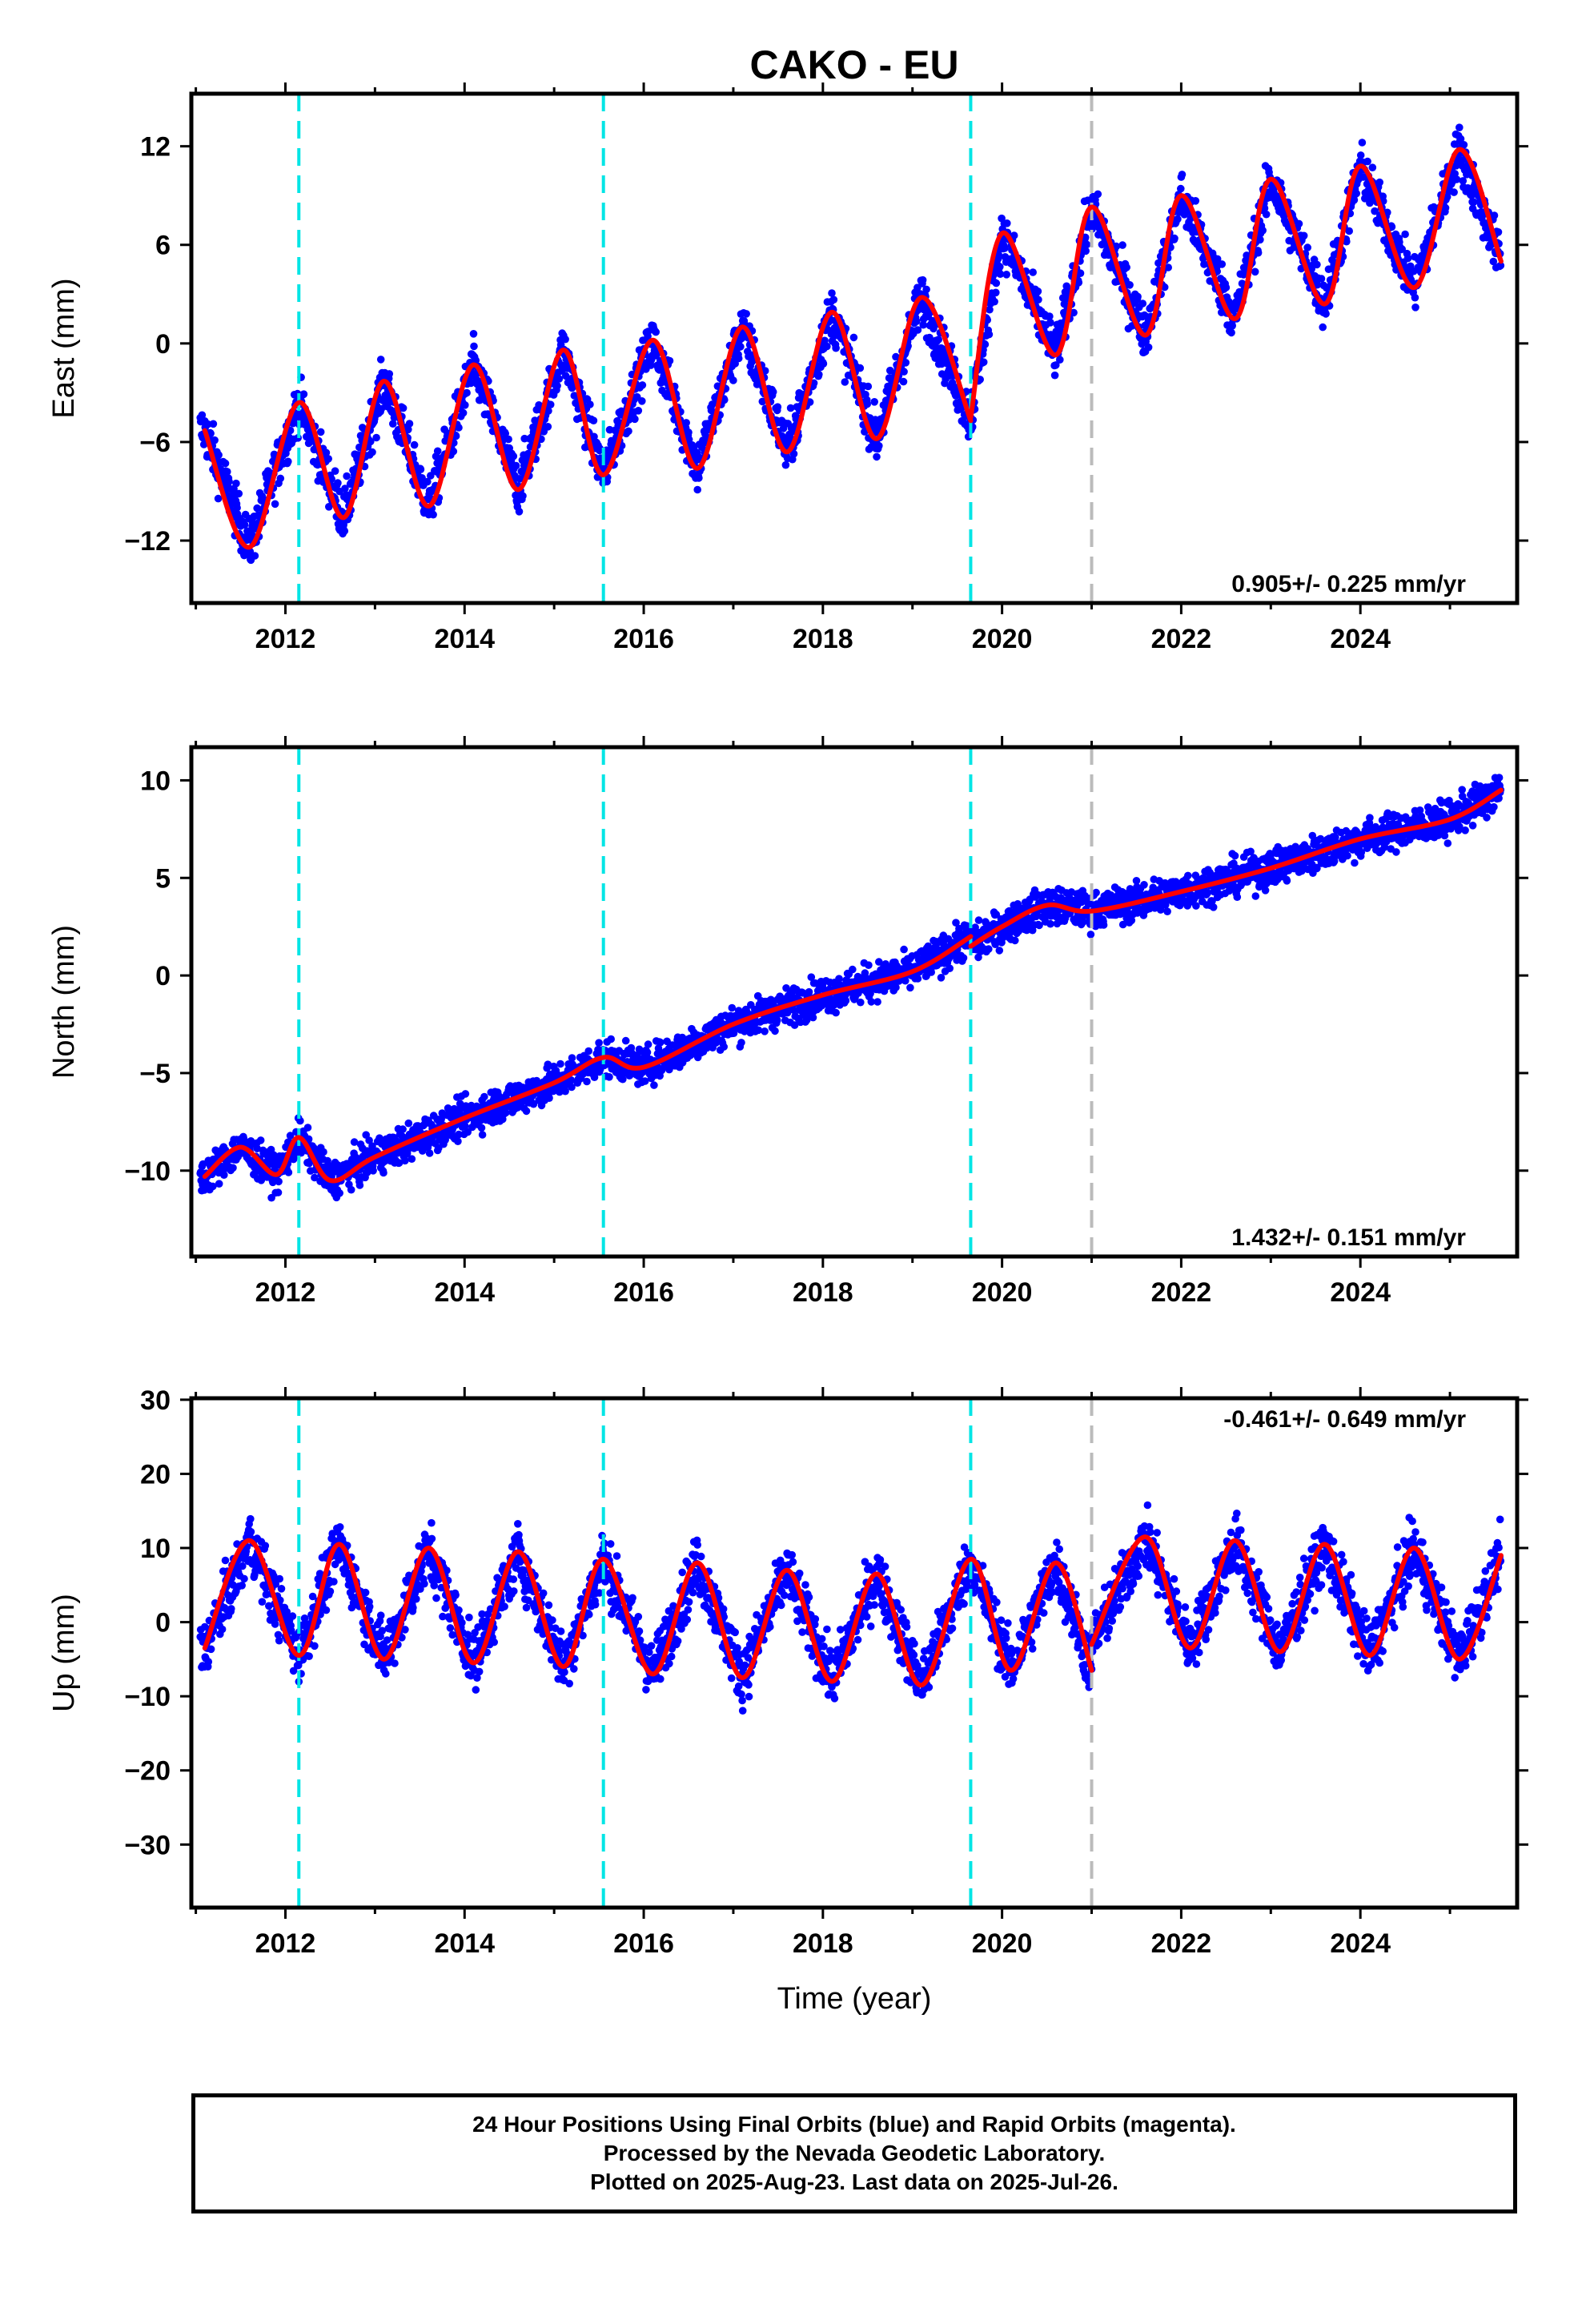 This screenshot has height=2324, width=1582. Describe the element at coordinates (1360, 639) in the screenshot. I see `x-tick-label: 2024` at that location.